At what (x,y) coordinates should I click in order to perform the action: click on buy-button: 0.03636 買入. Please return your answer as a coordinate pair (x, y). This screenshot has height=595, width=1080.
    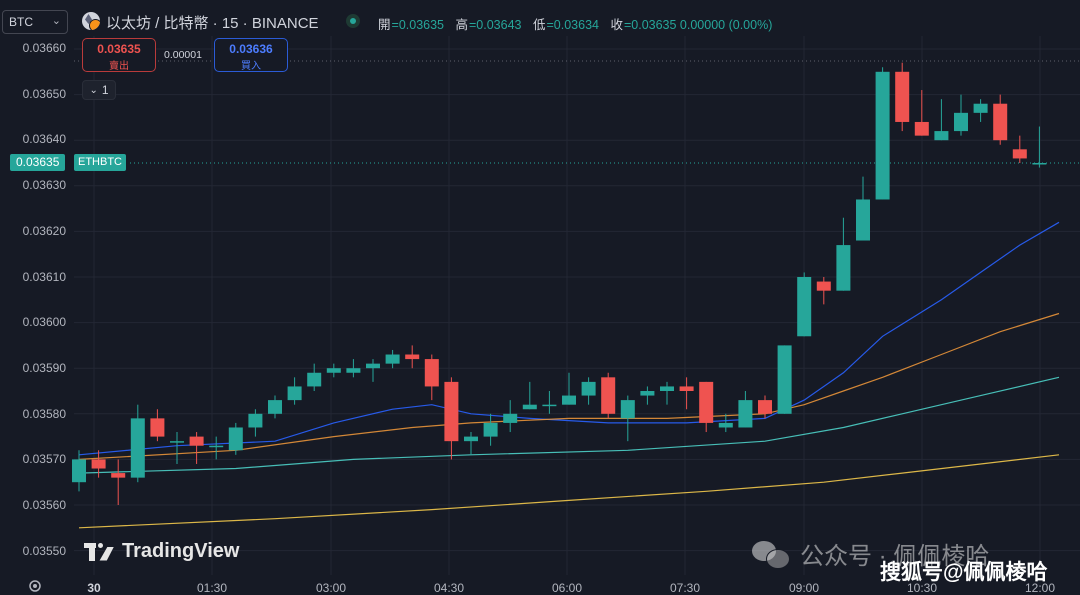
    Looking at the image, I should click on (251, 55).